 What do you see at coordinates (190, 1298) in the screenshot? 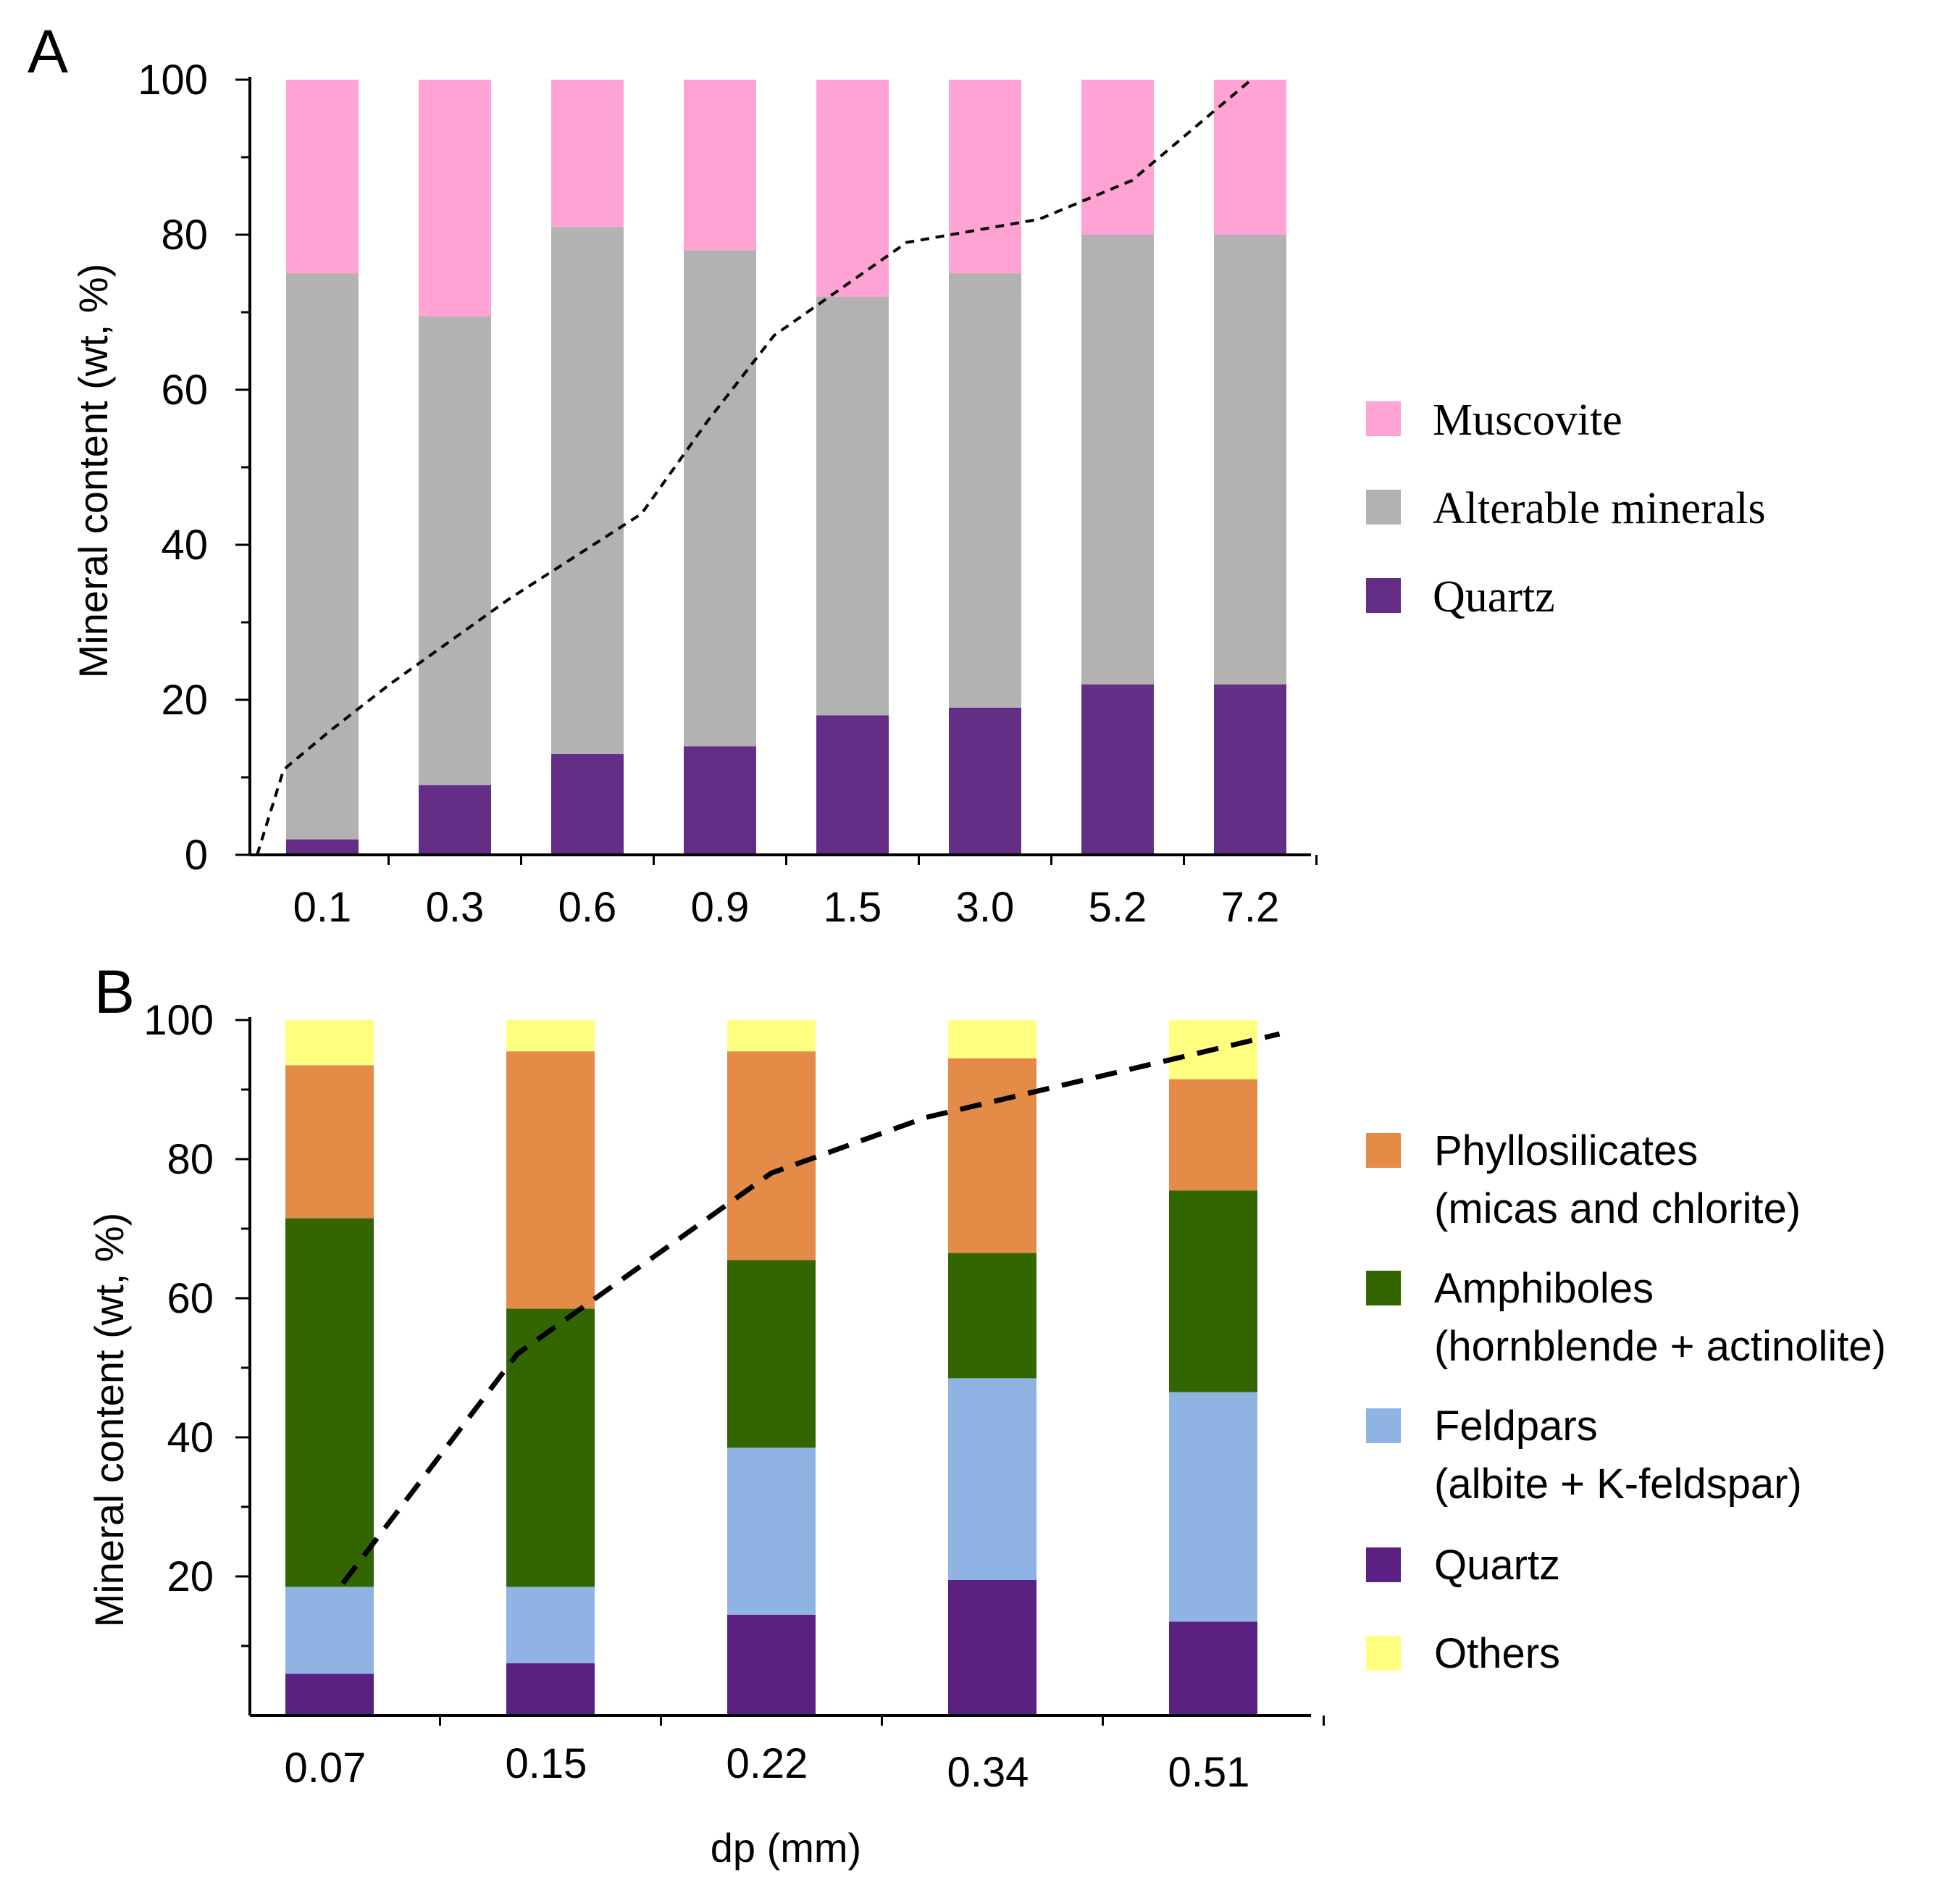
I see `y-tick-label: 60` at bounding box center [190, 1298].